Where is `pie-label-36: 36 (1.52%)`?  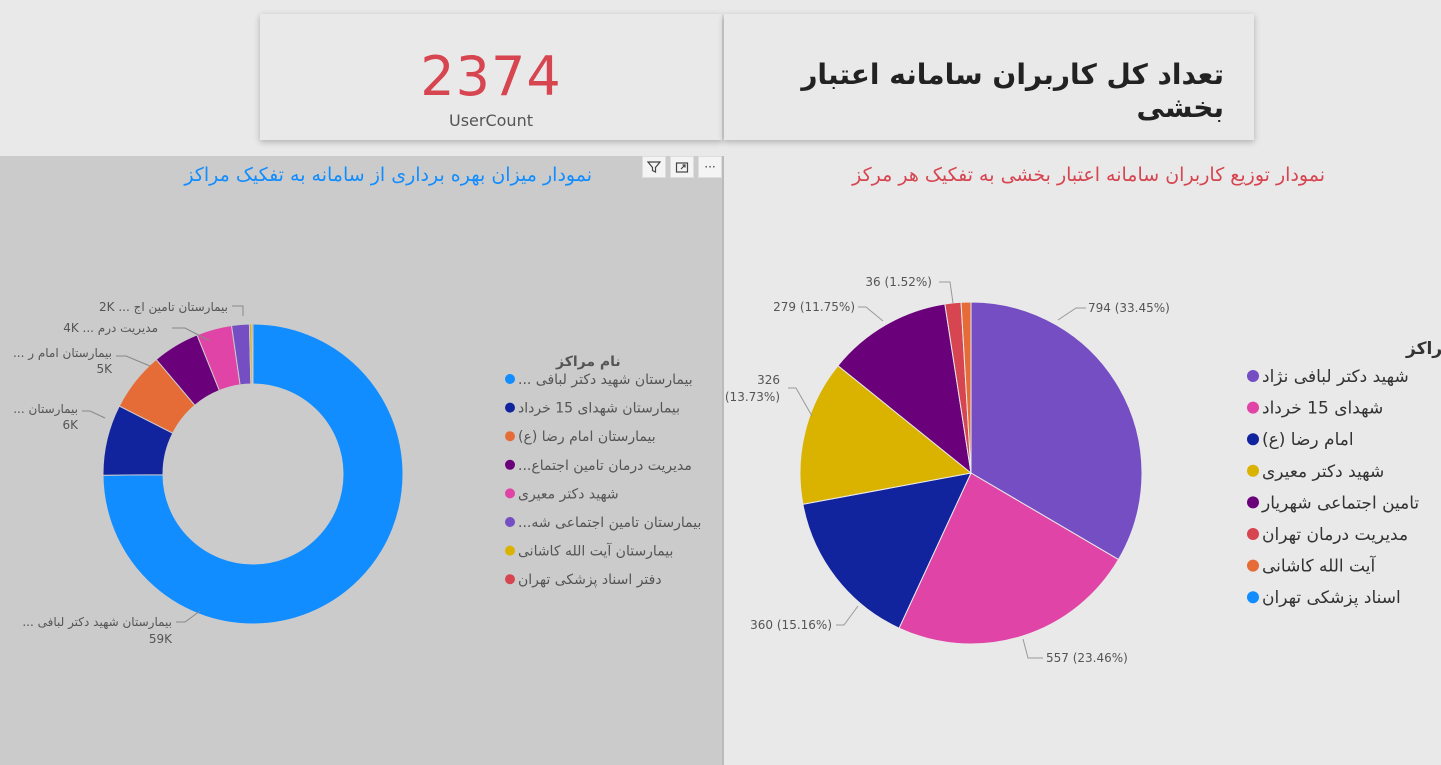 pie-label-36: 36 (1.52%) is located at coordinates (898, 282).